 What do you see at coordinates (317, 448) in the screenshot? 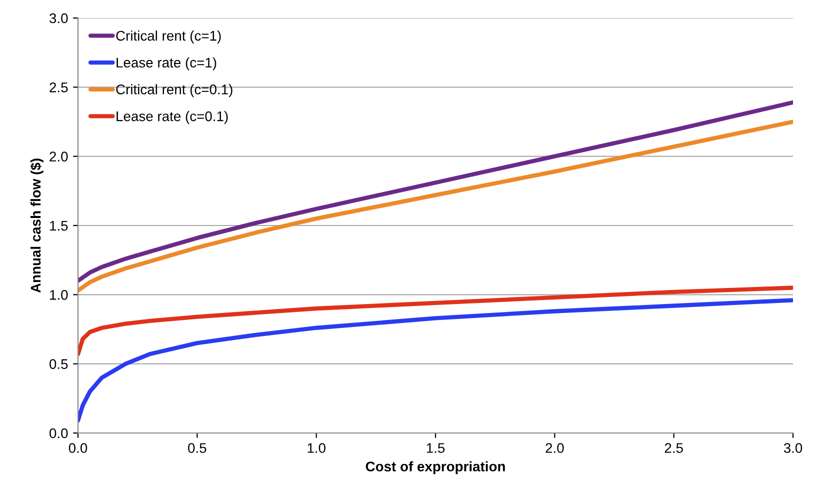
I see `x-tick-label: 1.0` at bounding box center [317, 448].